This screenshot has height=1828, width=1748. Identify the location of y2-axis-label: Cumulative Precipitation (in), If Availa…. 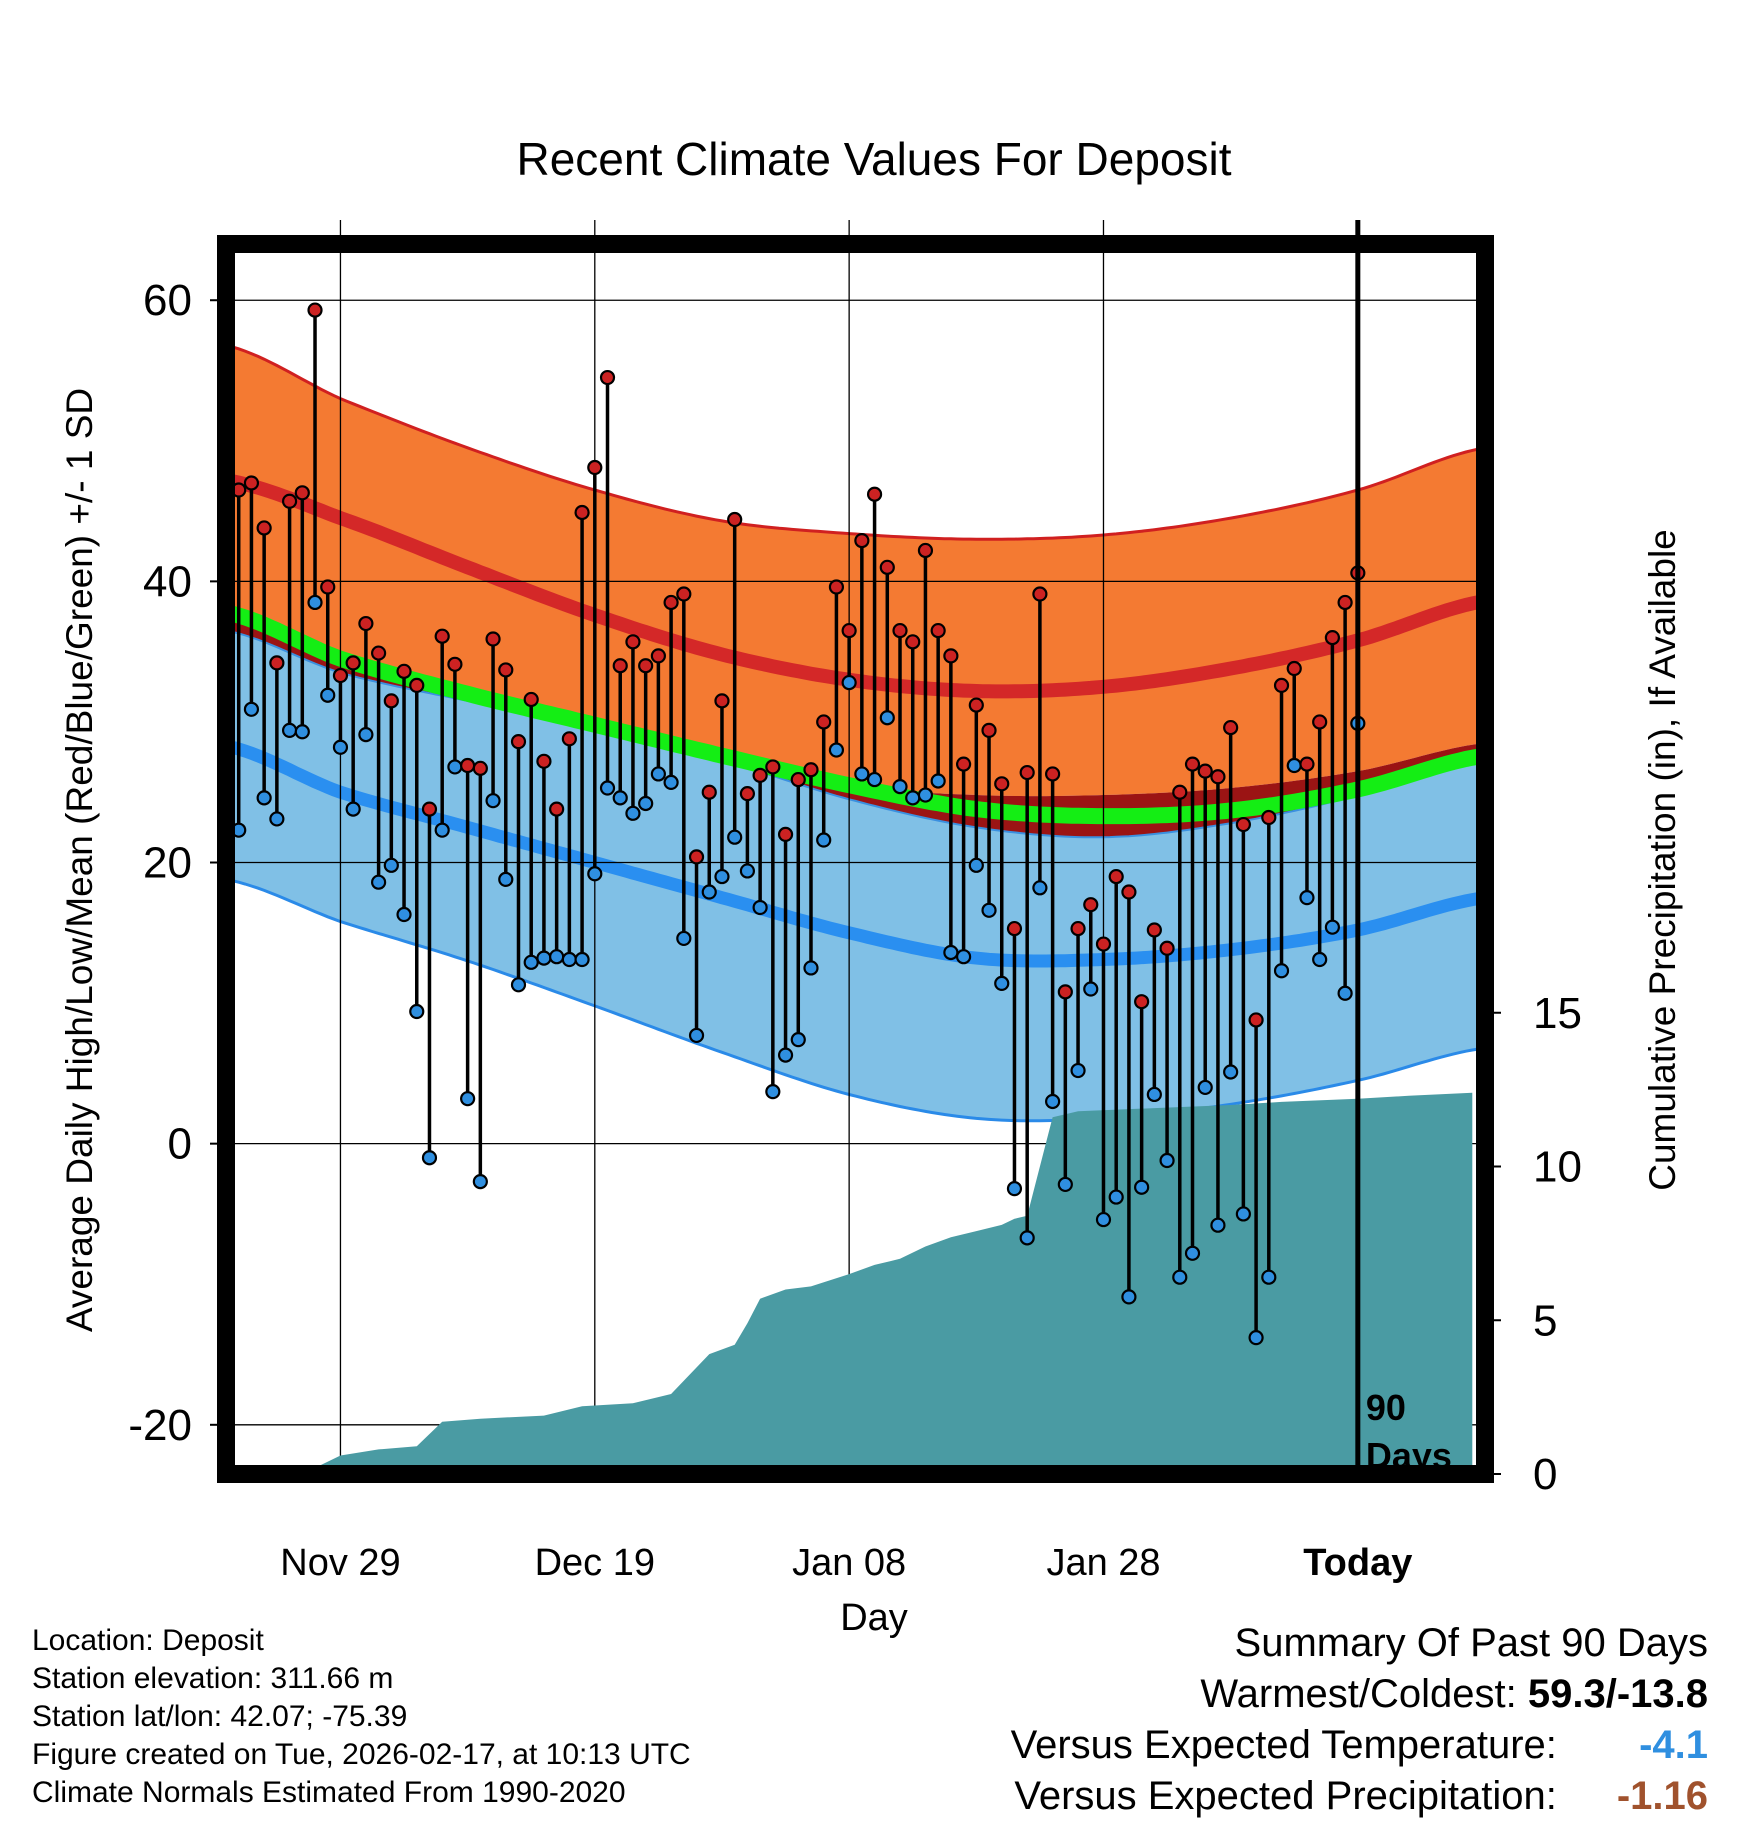
(1662, 860).